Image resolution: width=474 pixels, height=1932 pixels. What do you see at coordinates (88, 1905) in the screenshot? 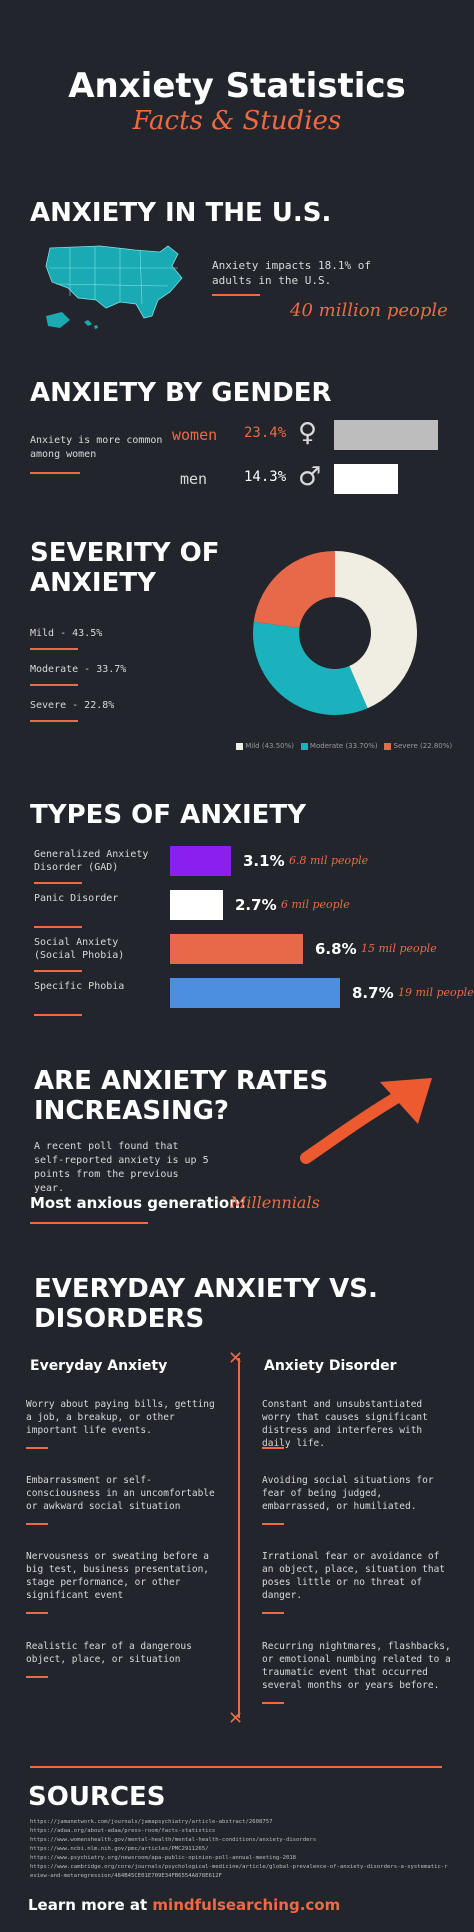
I see `learn-more-label: Learn more at` at bounding box center [88, 1905].